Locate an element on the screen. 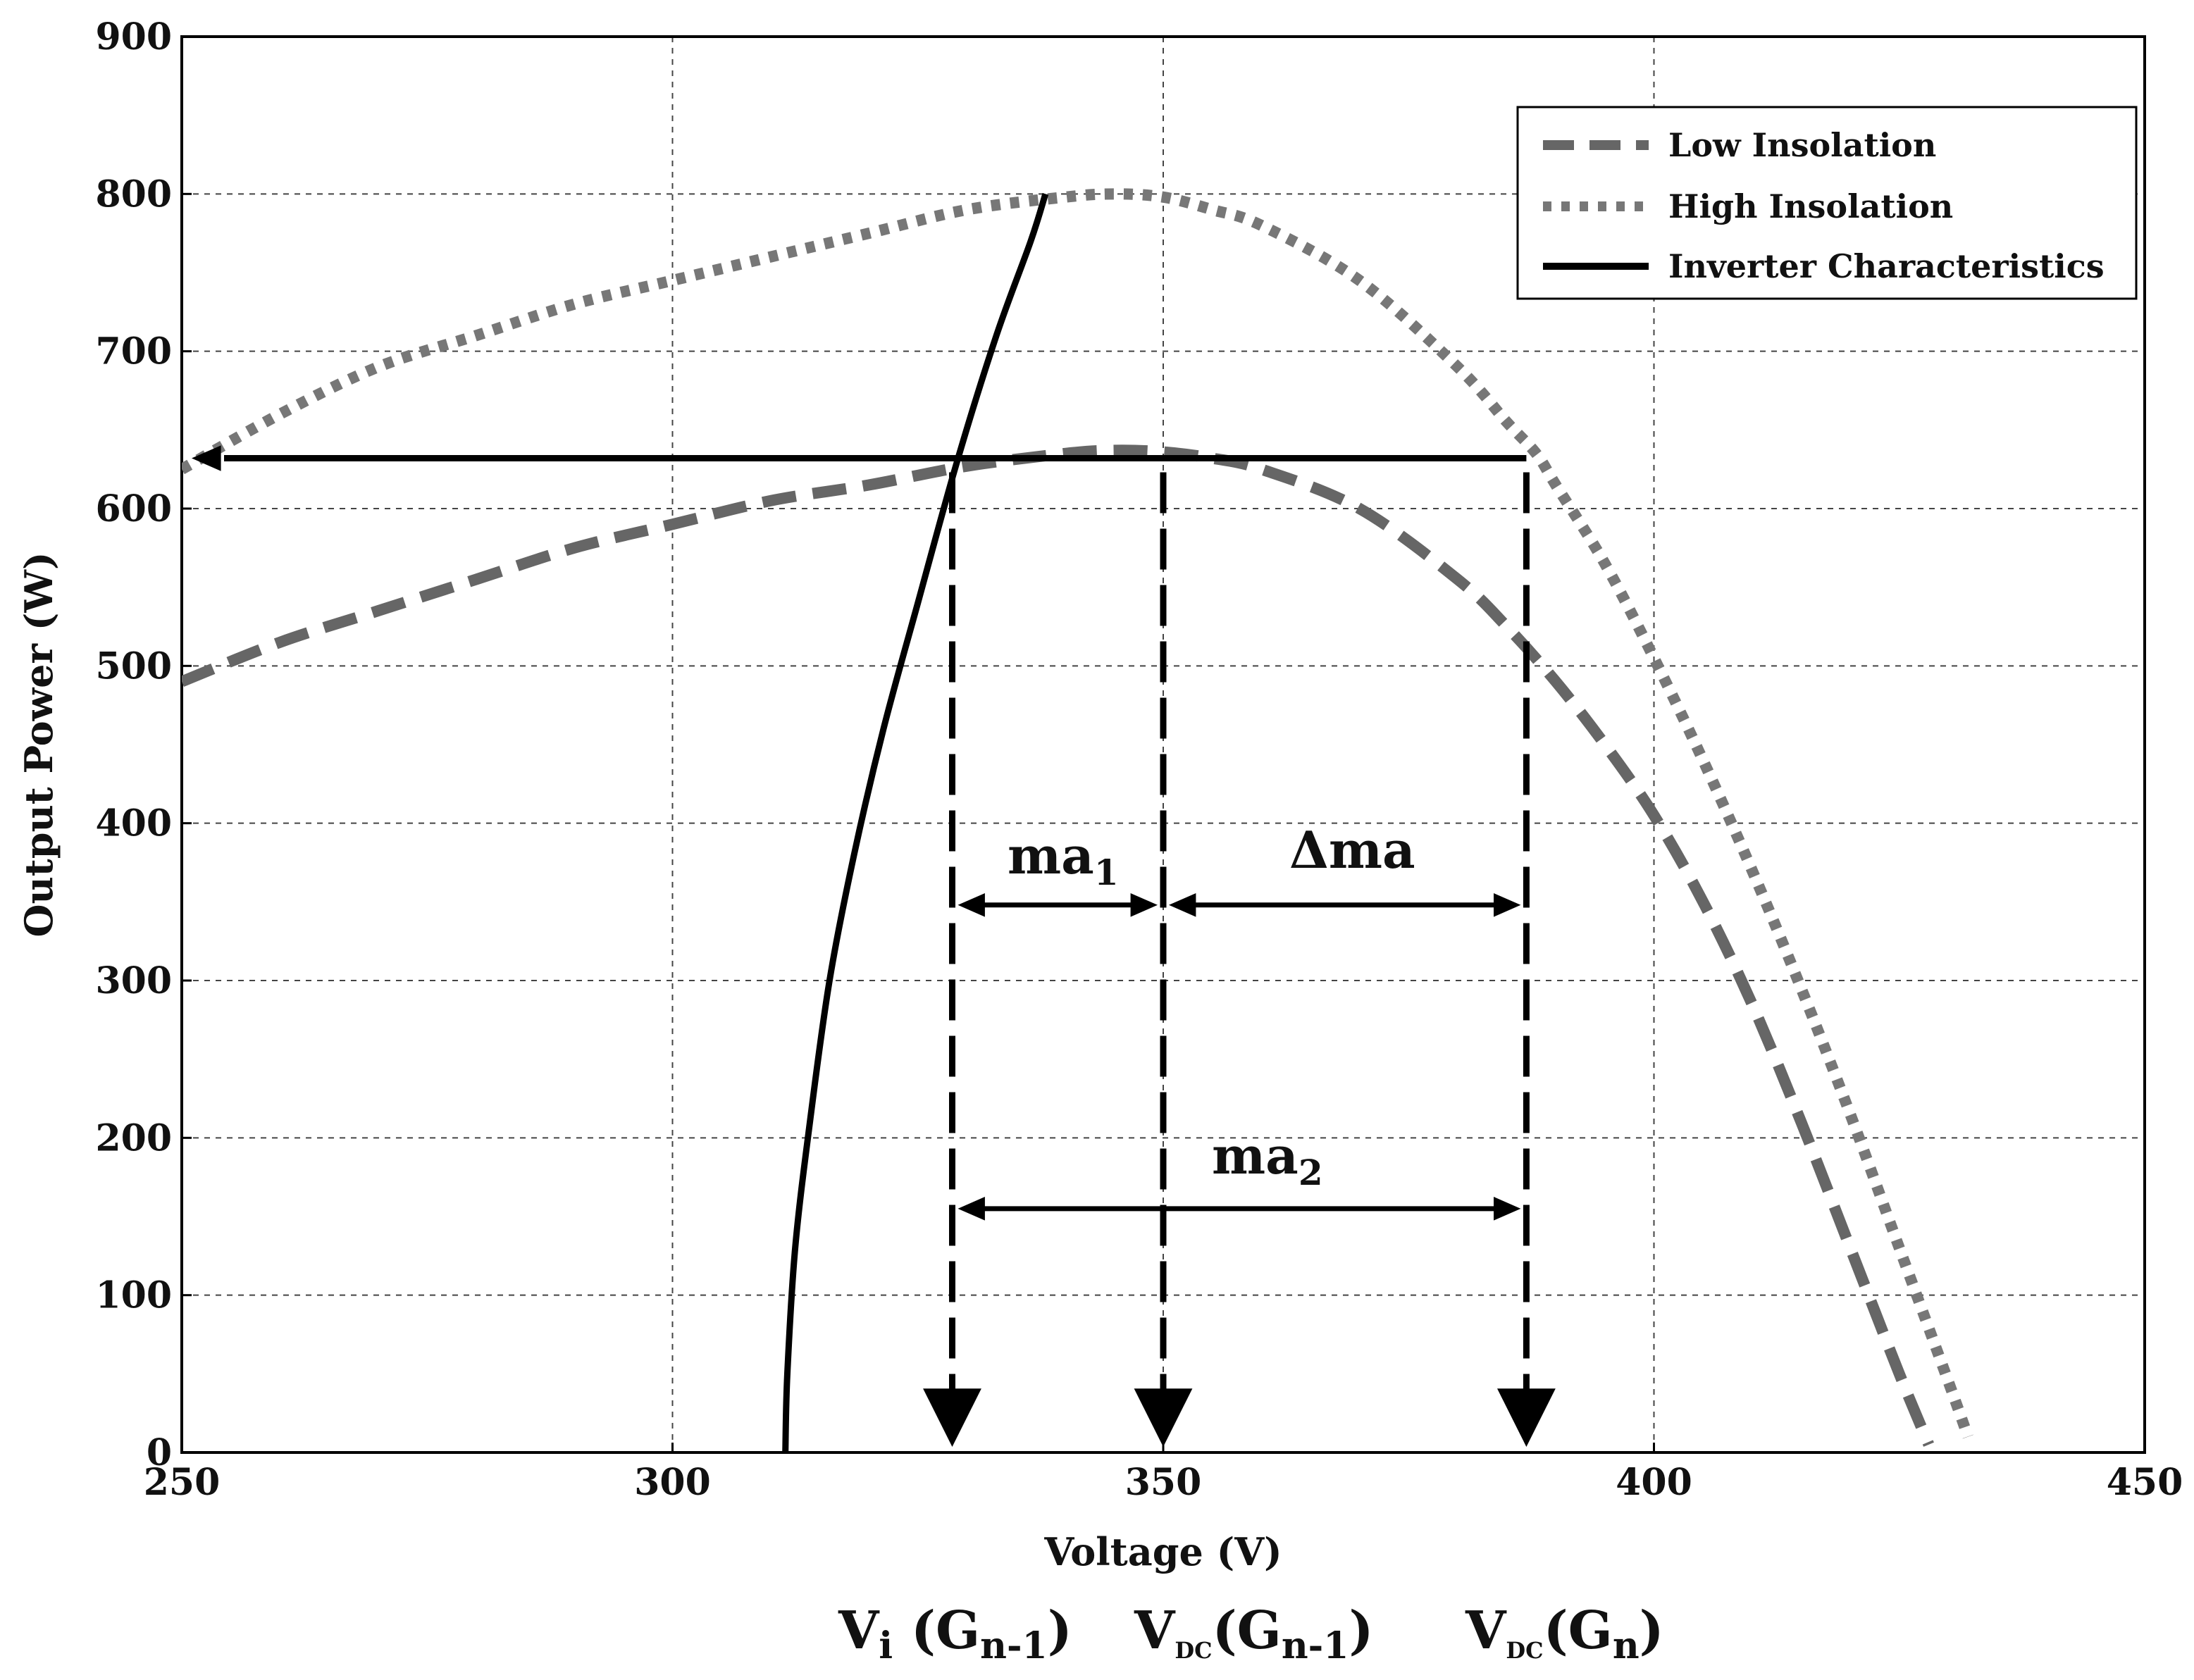  x-tick-label-450: 450 is located at coordinates (2145, 1482).